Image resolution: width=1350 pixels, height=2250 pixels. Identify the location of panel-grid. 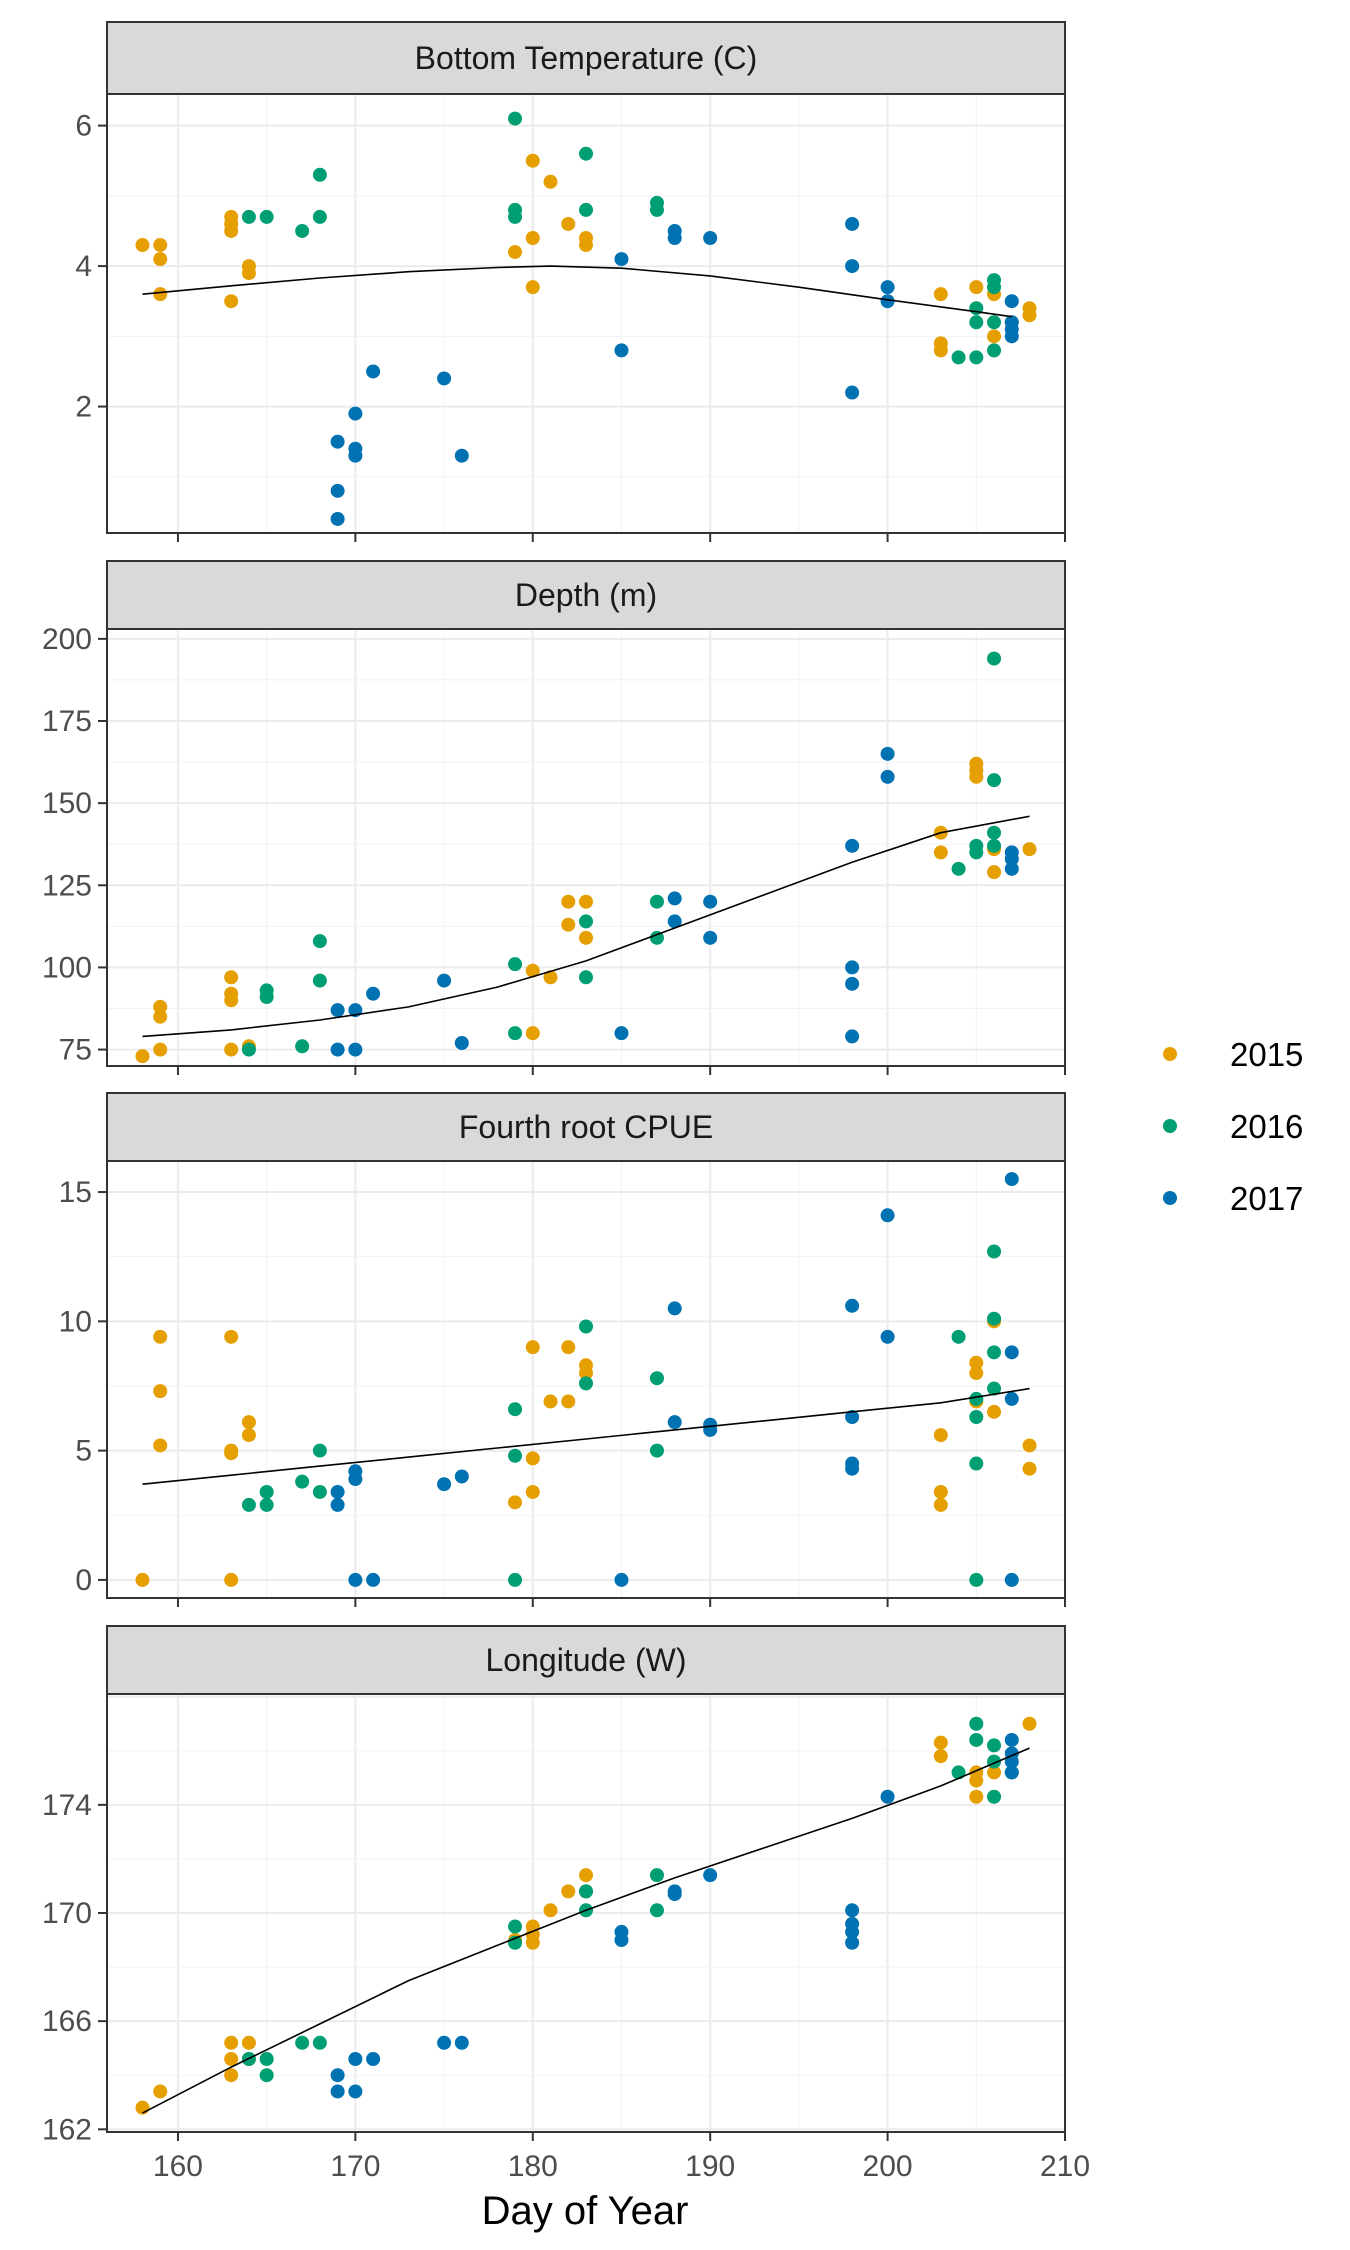
(586, 847).